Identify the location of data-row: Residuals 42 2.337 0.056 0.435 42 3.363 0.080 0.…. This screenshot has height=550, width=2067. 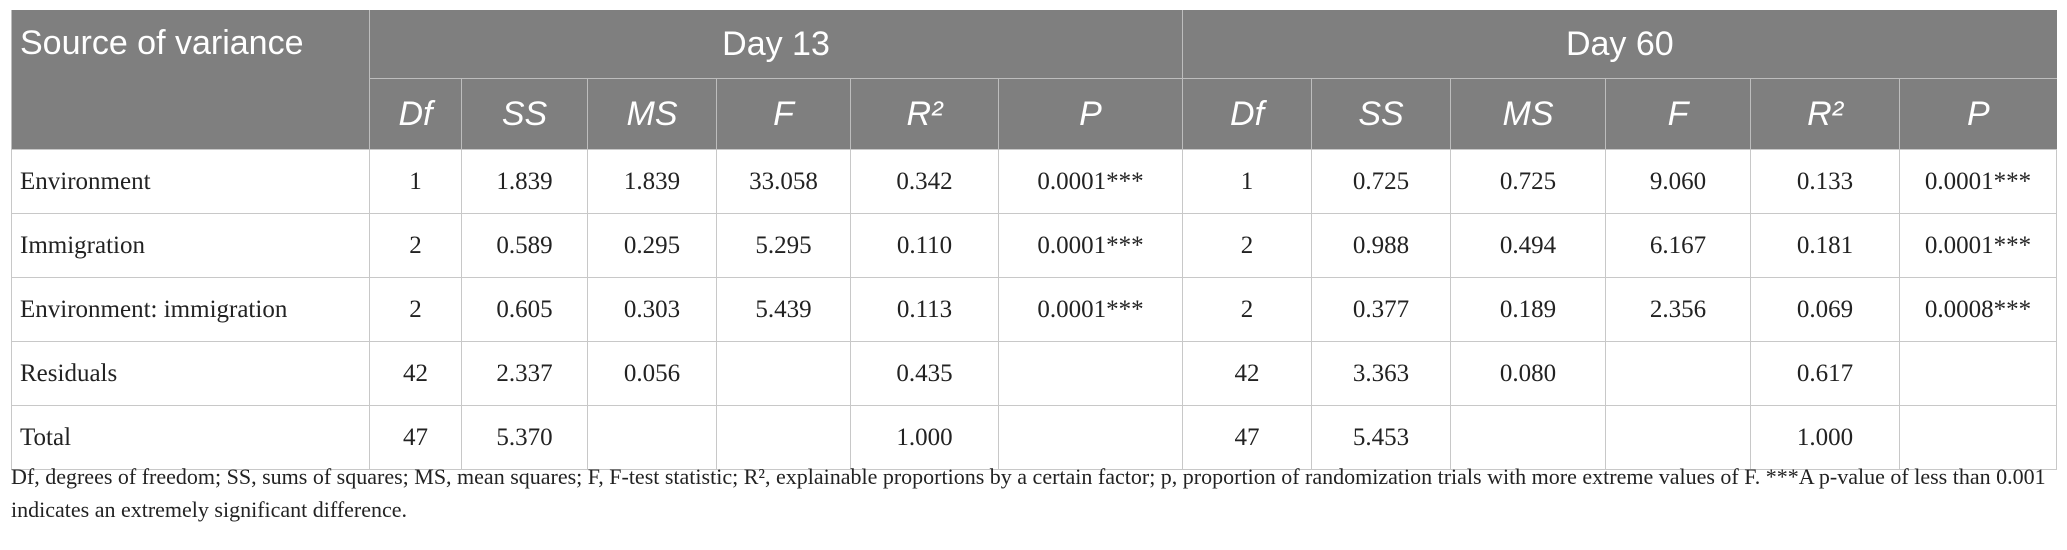
(1034, 373).